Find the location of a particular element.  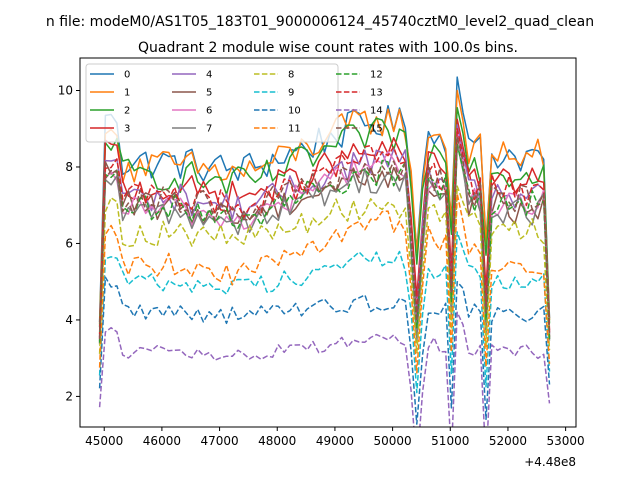

legend-label-4: 4 is located at coordinates (209, 75).